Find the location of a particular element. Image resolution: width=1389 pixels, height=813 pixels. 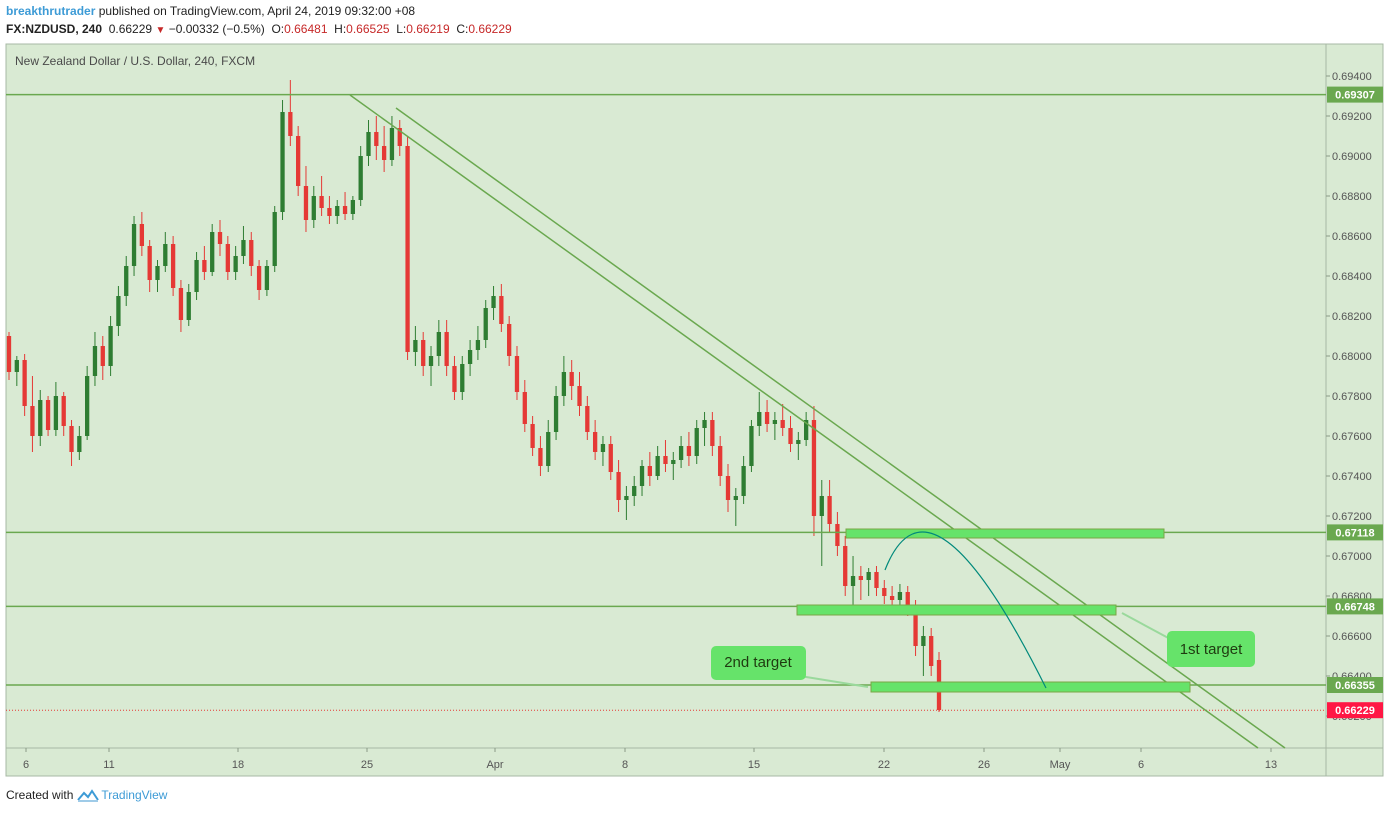

time-tick-label: 25 is located at coordinates (367, 765).